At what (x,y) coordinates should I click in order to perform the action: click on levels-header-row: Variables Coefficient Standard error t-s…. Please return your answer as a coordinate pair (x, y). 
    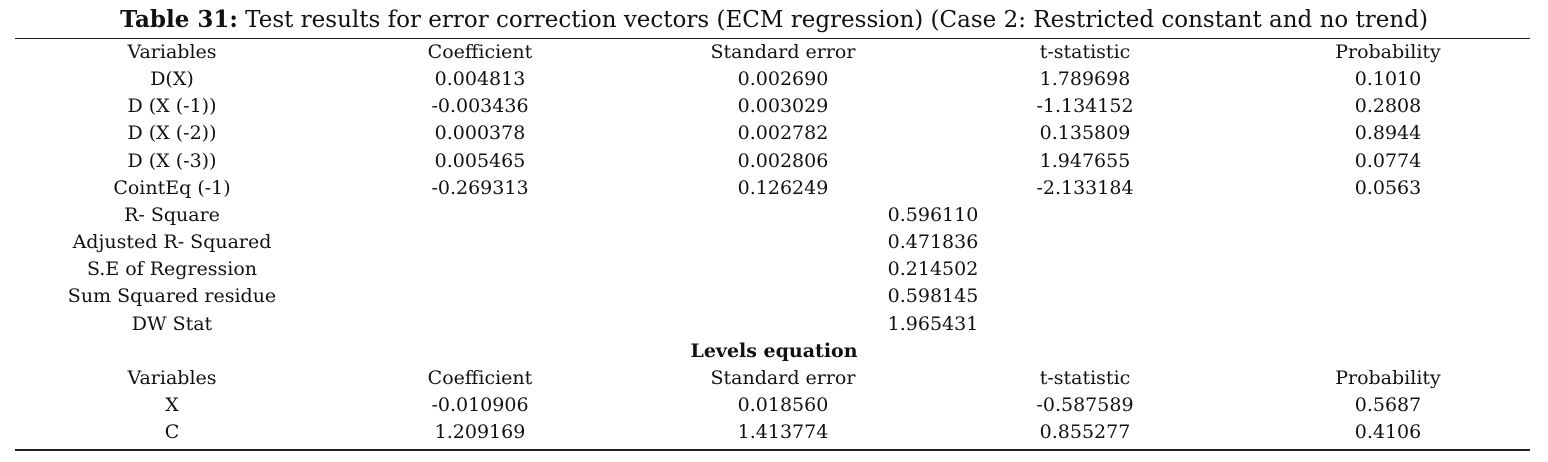
    Looking at the image, I should click on (774, 378).